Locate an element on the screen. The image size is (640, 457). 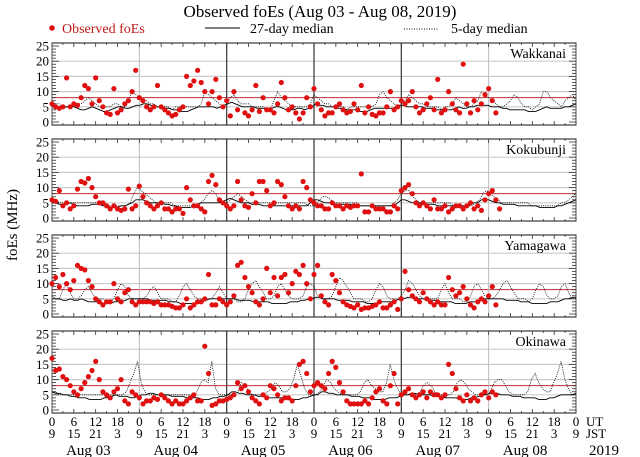
legend-observed-label: Observed foEs is located at coordinates (103, 29).